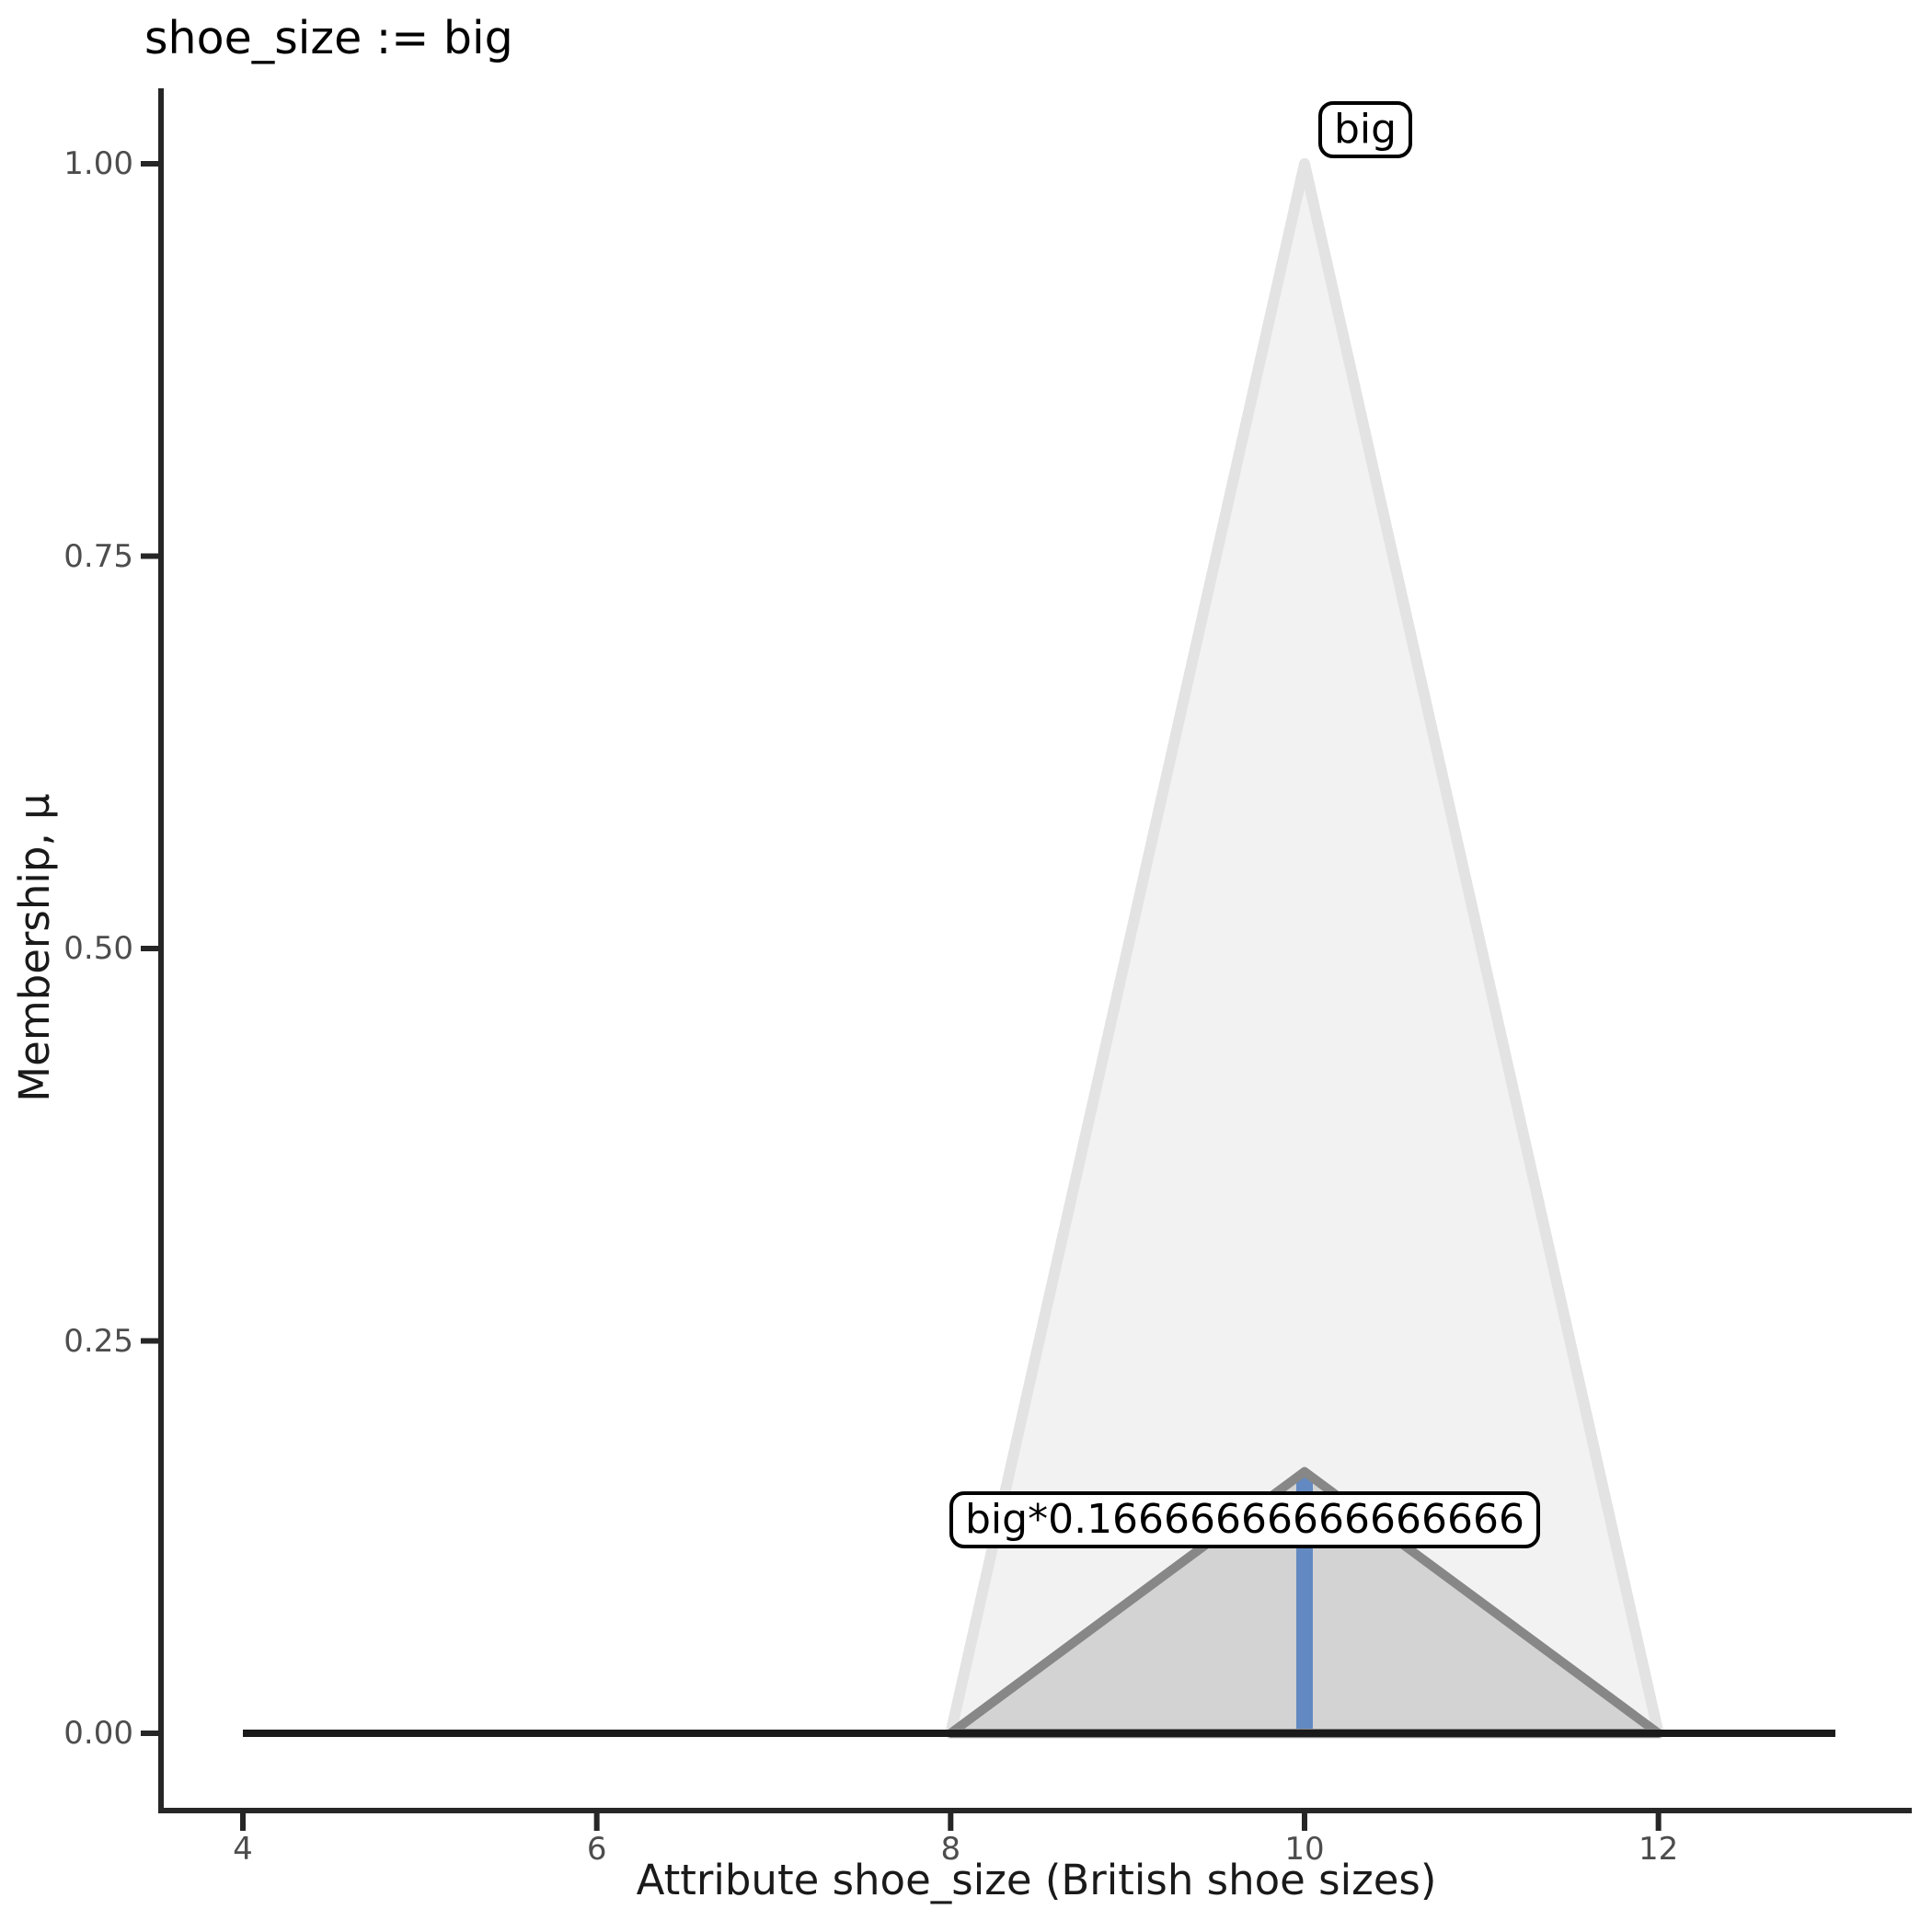 The image size is (1932, 1932). What do you see at coordinates (98, 1733) in the screenshot?
I see `y-tick-label: 0.00` at bounding box center [98, 1733].